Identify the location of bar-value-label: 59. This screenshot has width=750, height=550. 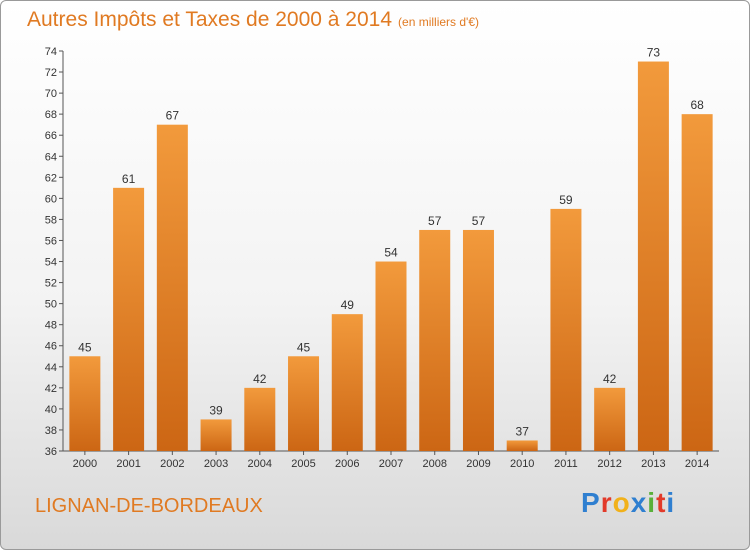
(566, 200).